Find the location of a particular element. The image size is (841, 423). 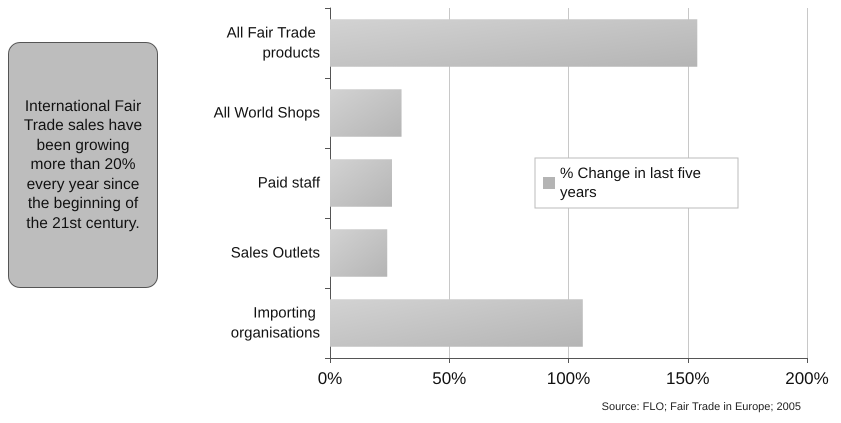

x-tick-label: 150% is located at coordinates (688, 378).